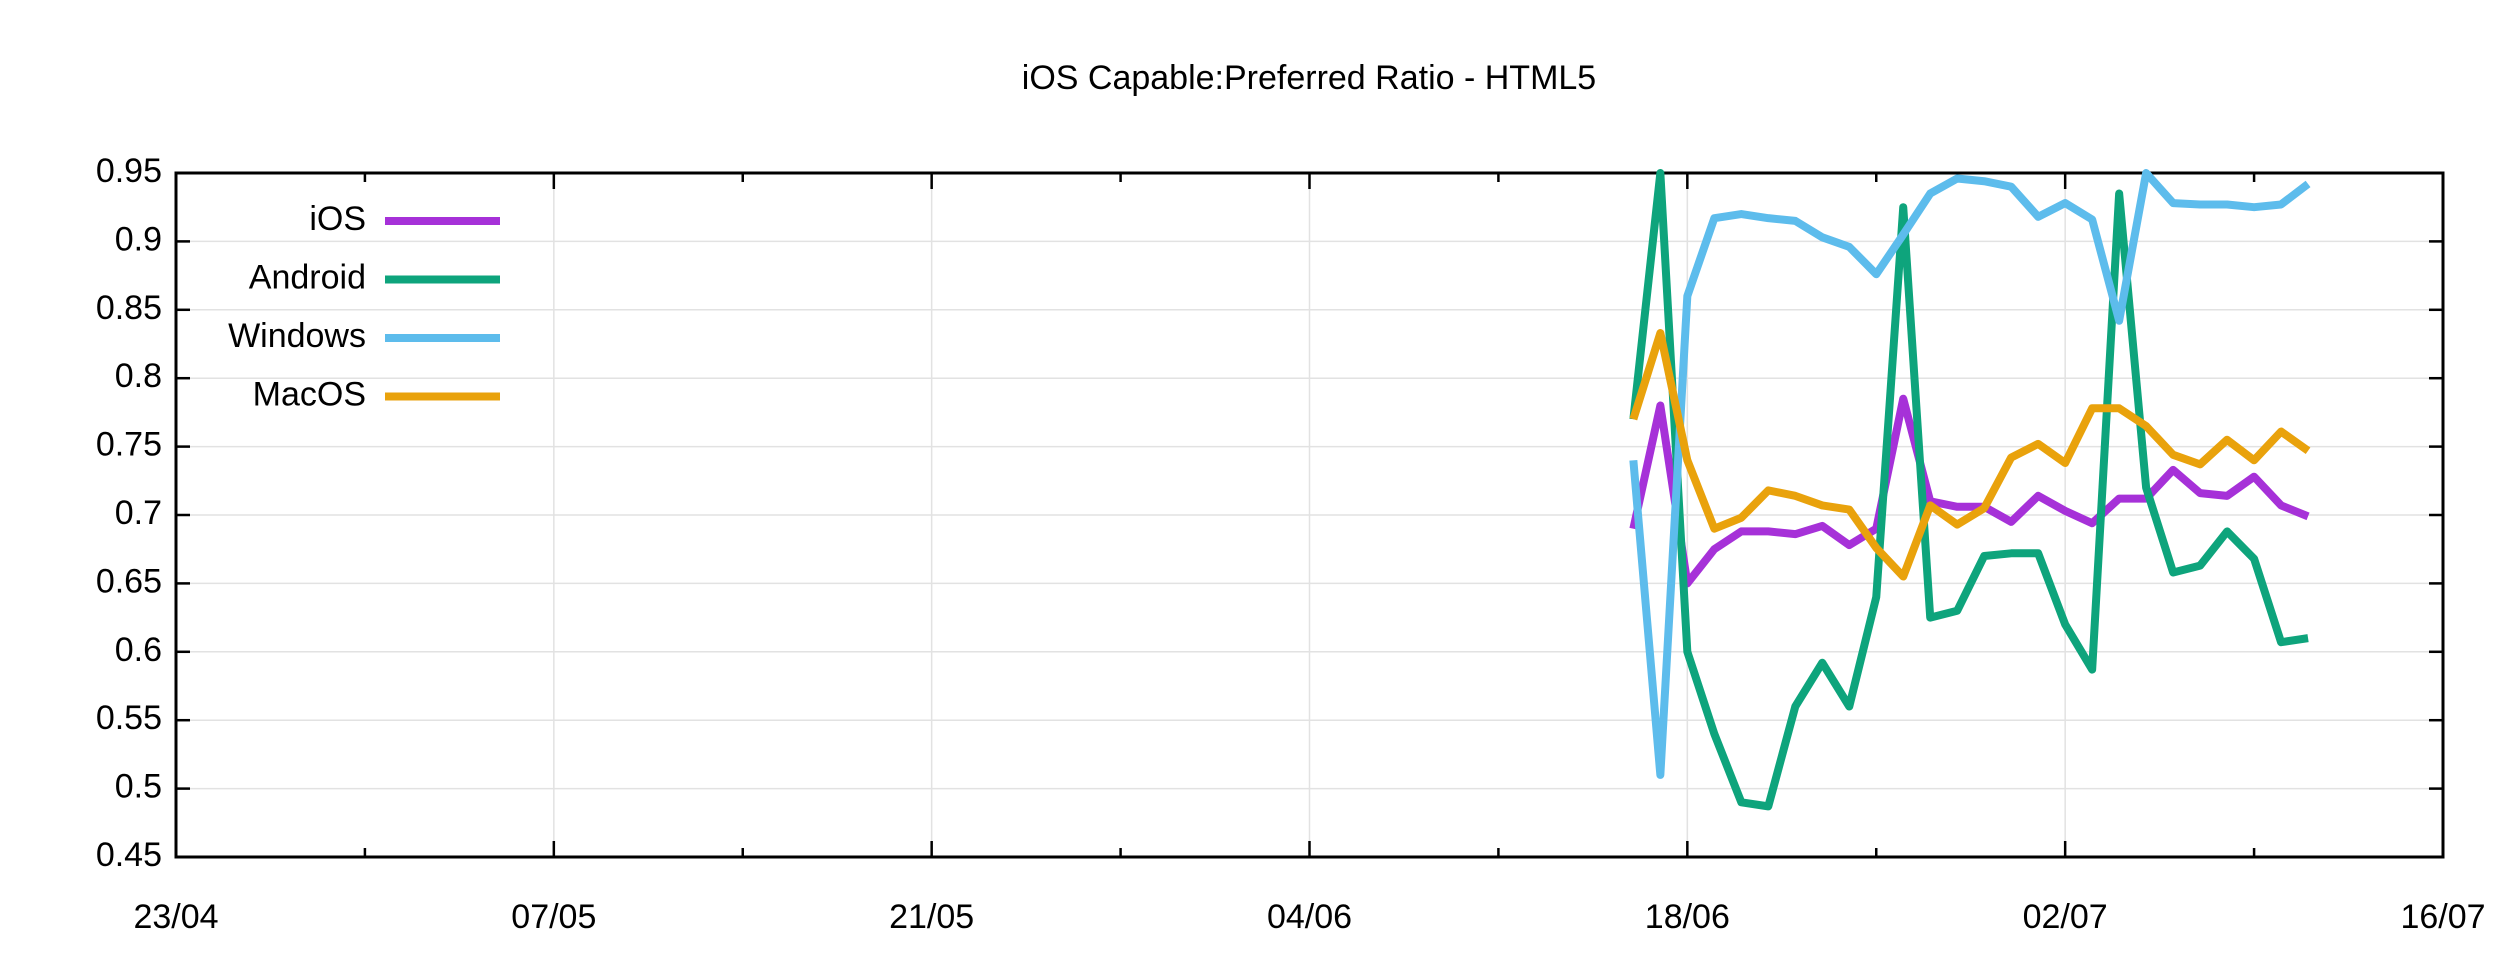  Describe the element at coordinates (1309, 78) in the screenshot. I see `chart-title: iOS Capable:Preferred Ratio - HTML5` at that location.